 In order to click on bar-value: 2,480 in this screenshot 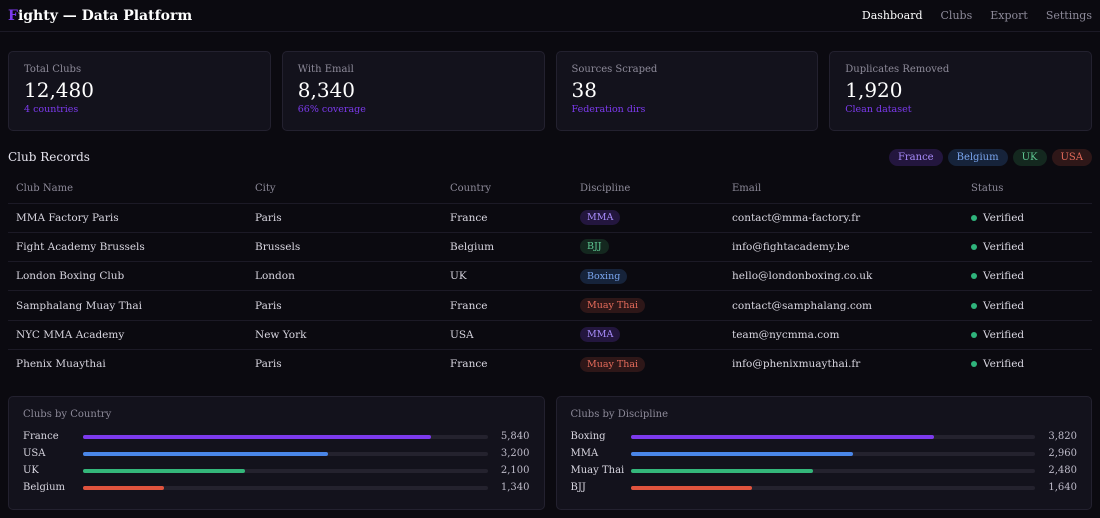, I will do `click(1062, 470)`.